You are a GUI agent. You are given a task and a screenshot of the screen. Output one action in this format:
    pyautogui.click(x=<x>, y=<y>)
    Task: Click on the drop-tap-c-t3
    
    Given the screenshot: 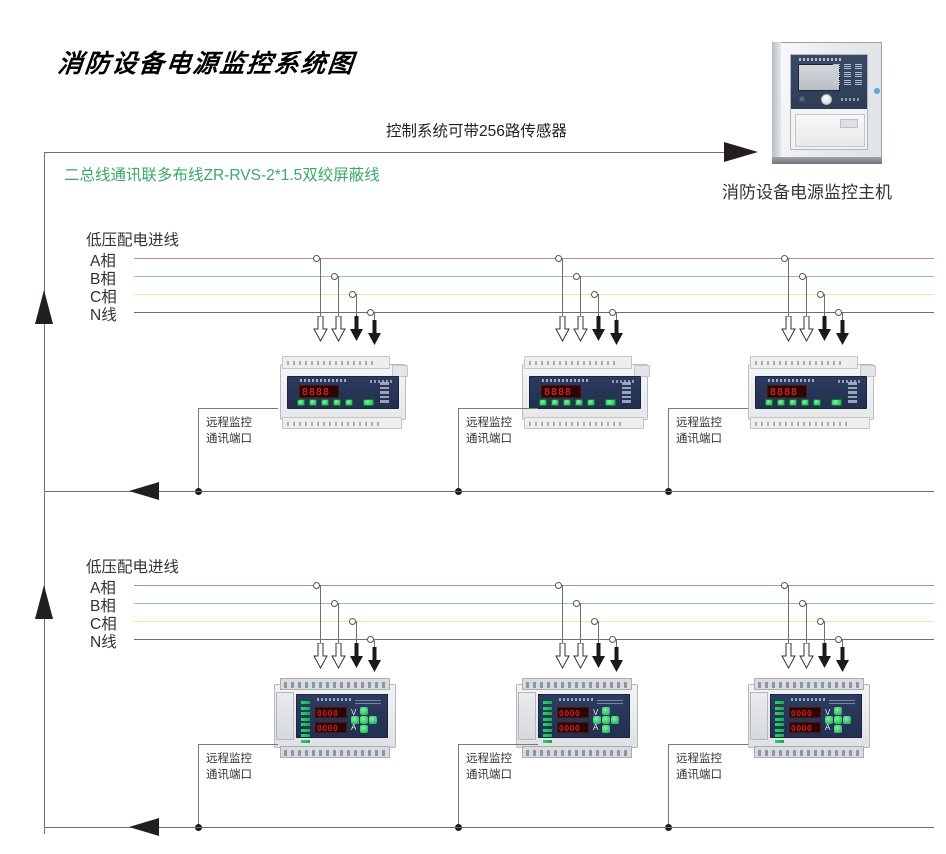 What is the action you would take?
    pyautogui.click(x=824, y=318)
    